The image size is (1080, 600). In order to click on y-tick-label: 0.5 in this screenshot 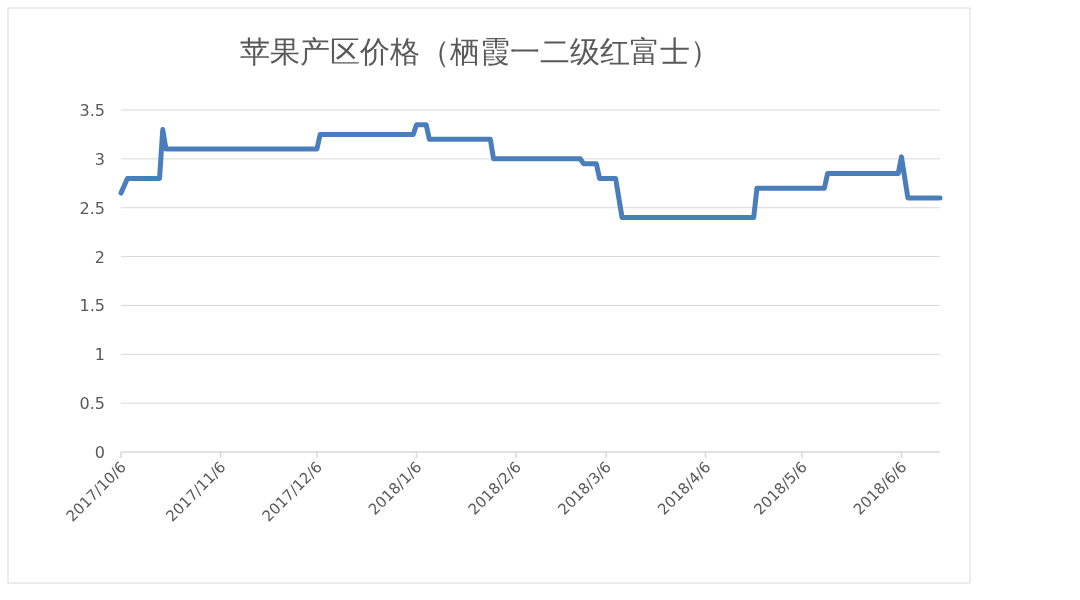, I will do `click(92, 404)`.